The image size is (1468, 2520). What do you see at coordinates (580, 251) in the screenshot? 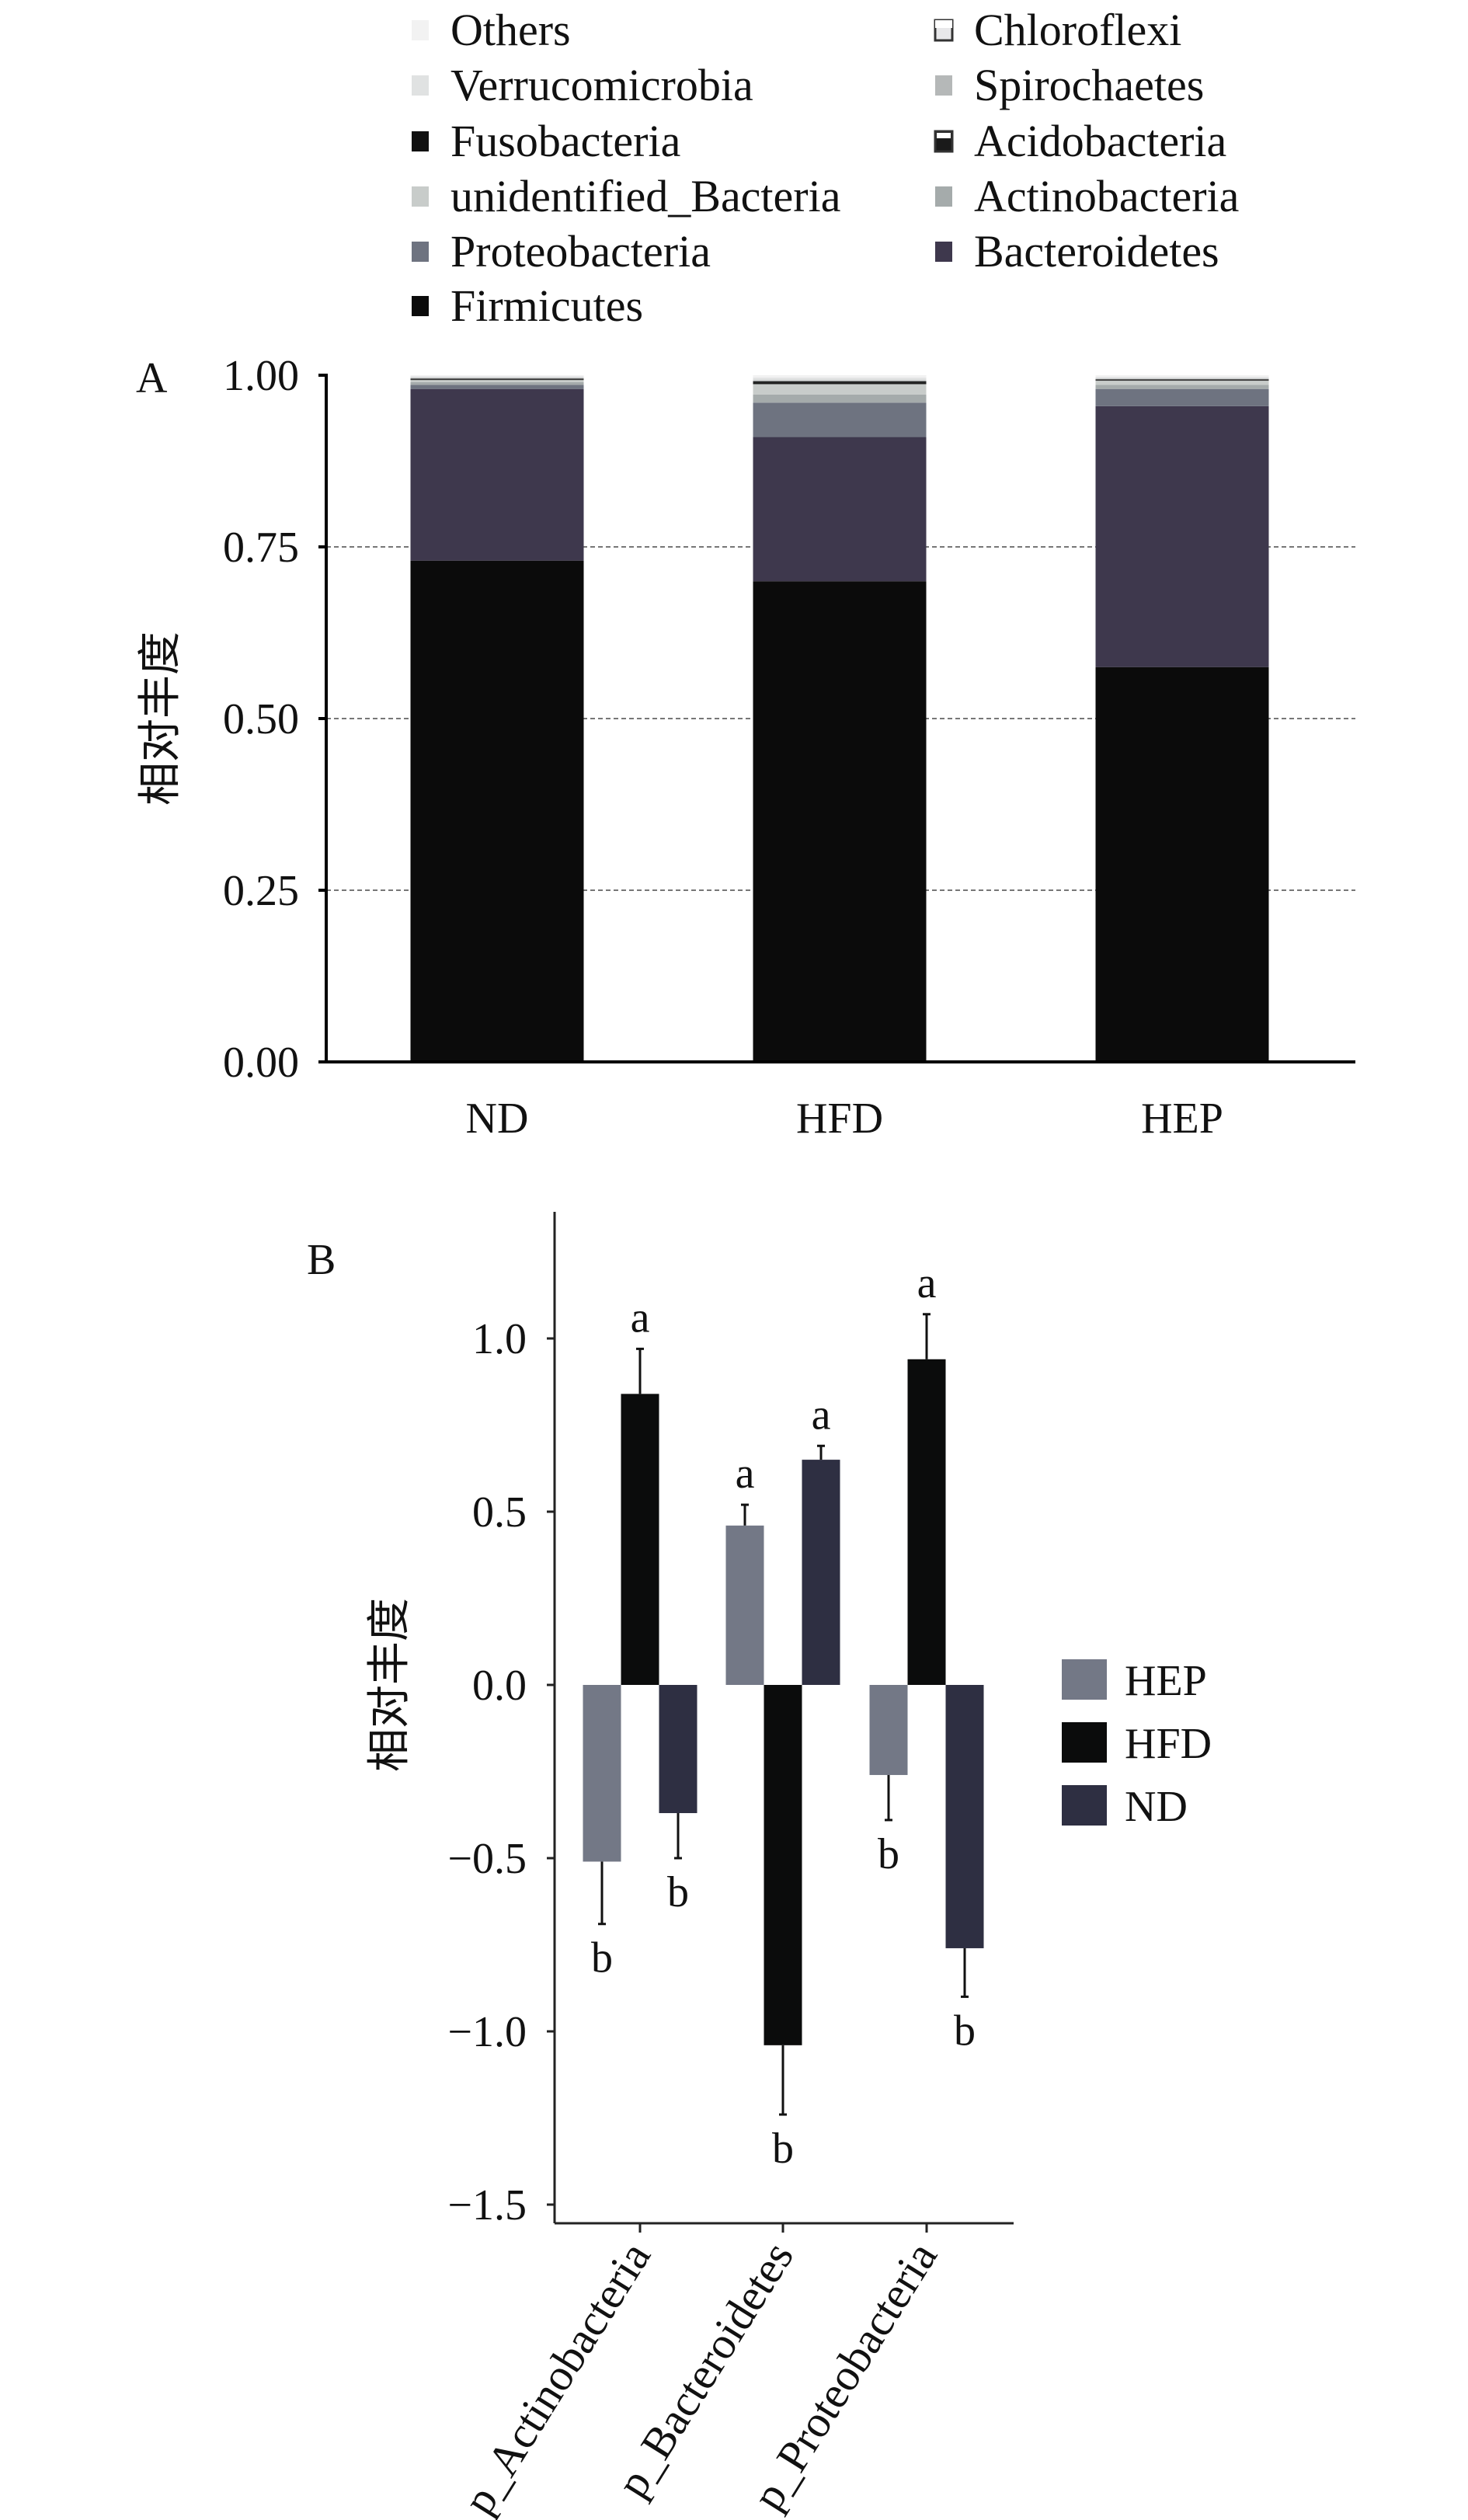
I see `legend-label: Proteobacteria` at bounding box center [580, 251].